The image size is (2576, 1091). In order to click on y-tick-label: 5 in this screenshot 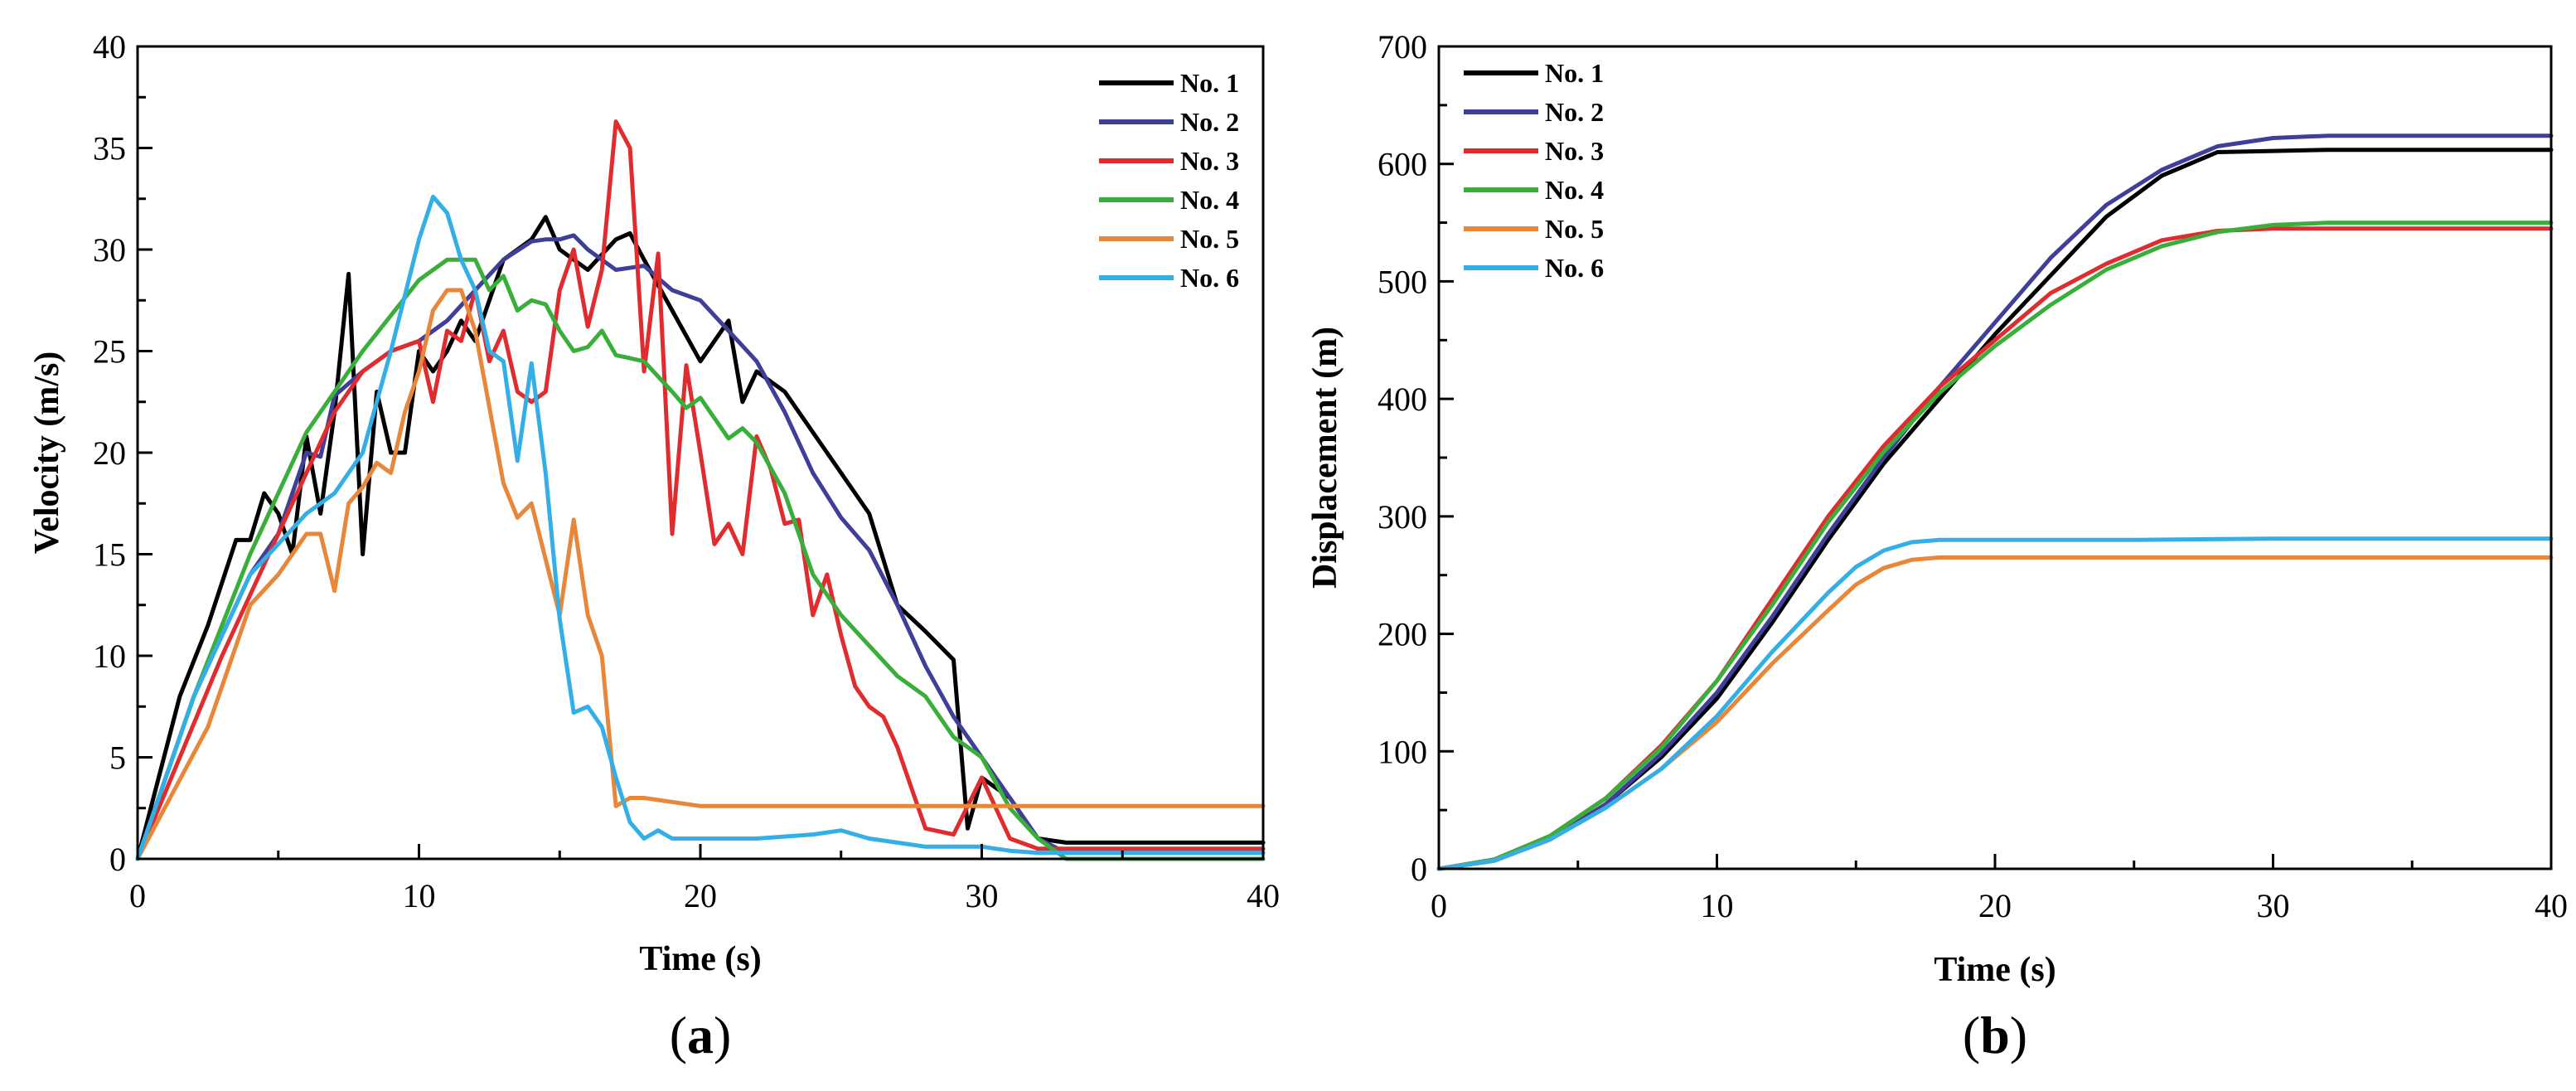, I will do `click(117, 758)`.